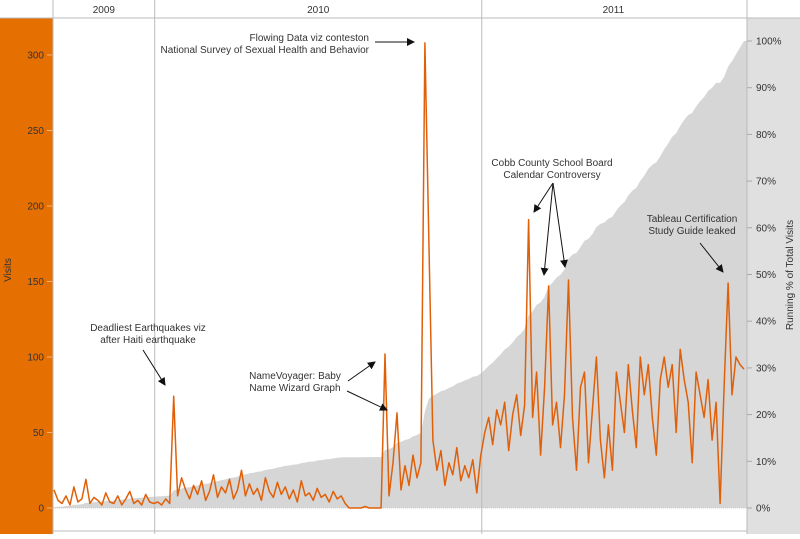 The height and width of the screenshot is (539, 800). I want to click on running-percent-axis: 0% 10% 20% 30% 40% 50% 60% 70% 80% 90% 100%, so click(764, 276).